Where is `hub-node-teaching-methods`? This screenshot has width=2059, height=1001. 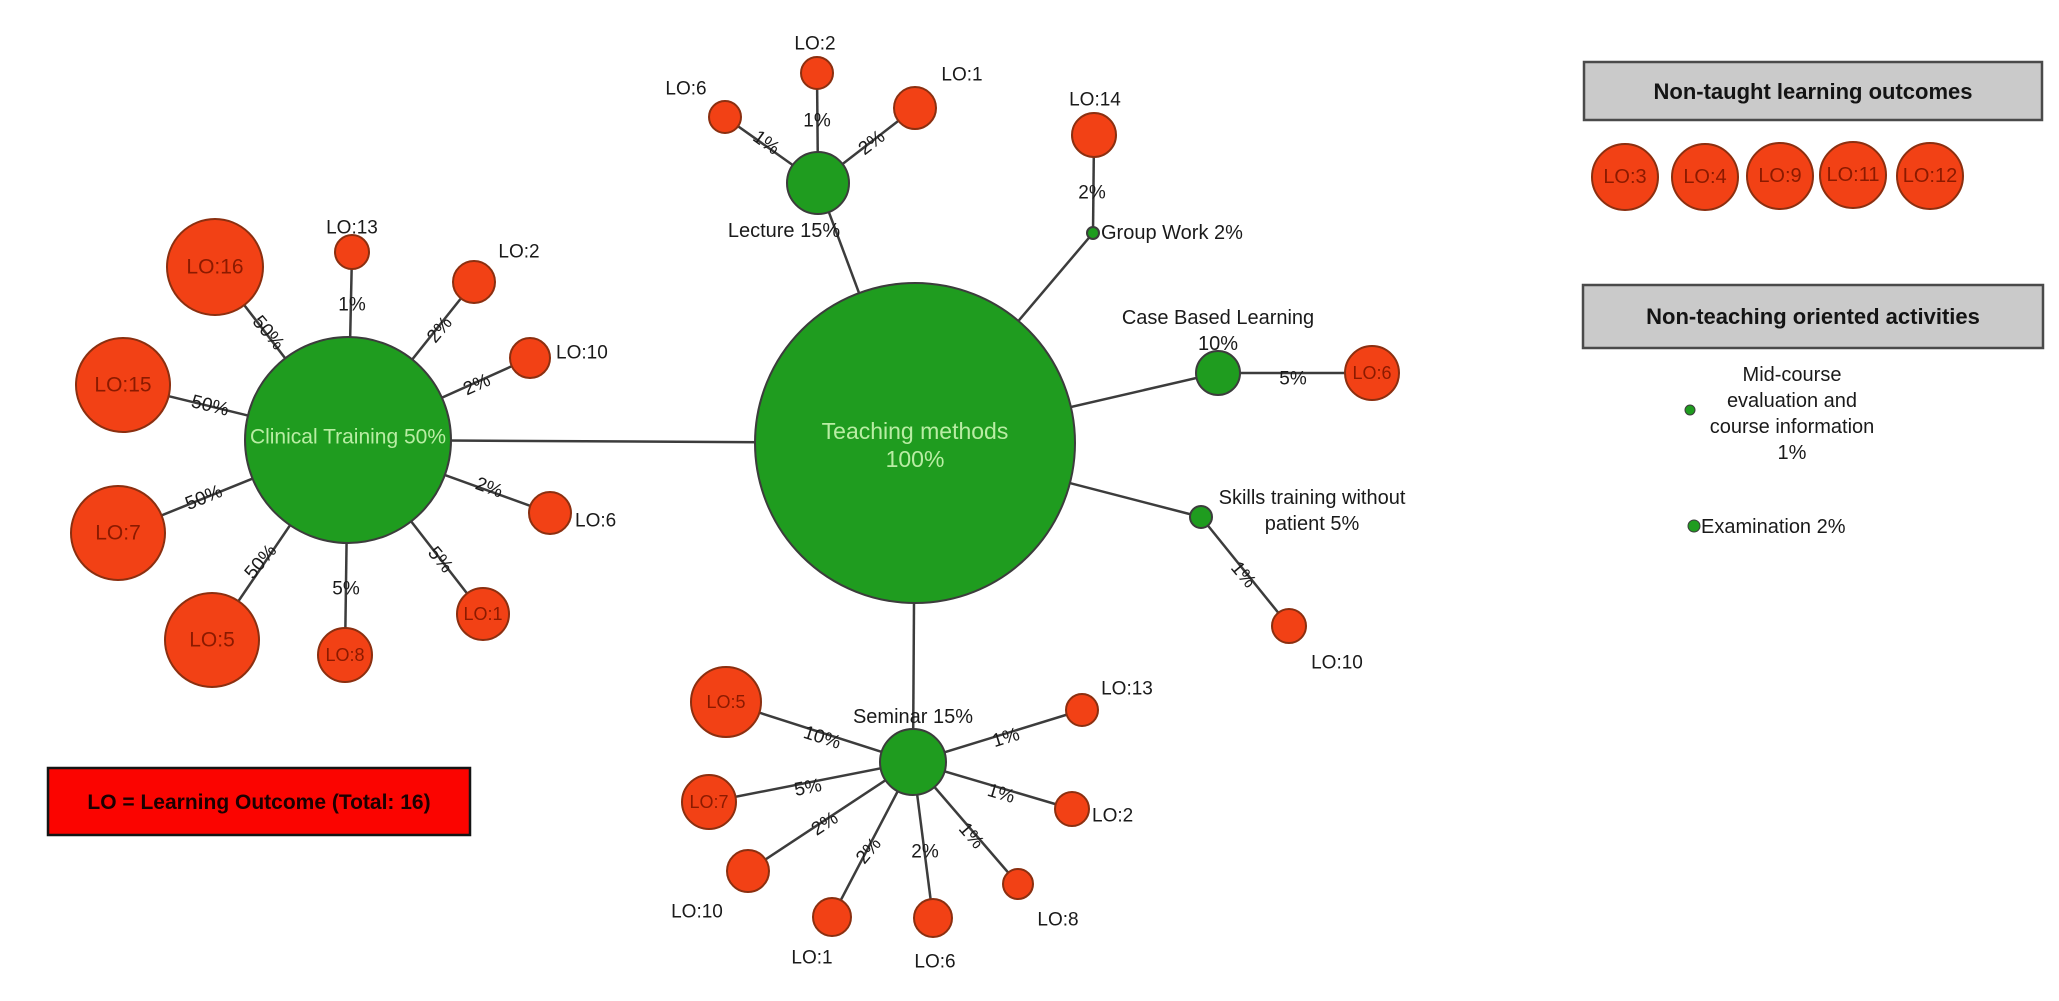
hub-node-teaching-methods is located at coordinates (915, 443).